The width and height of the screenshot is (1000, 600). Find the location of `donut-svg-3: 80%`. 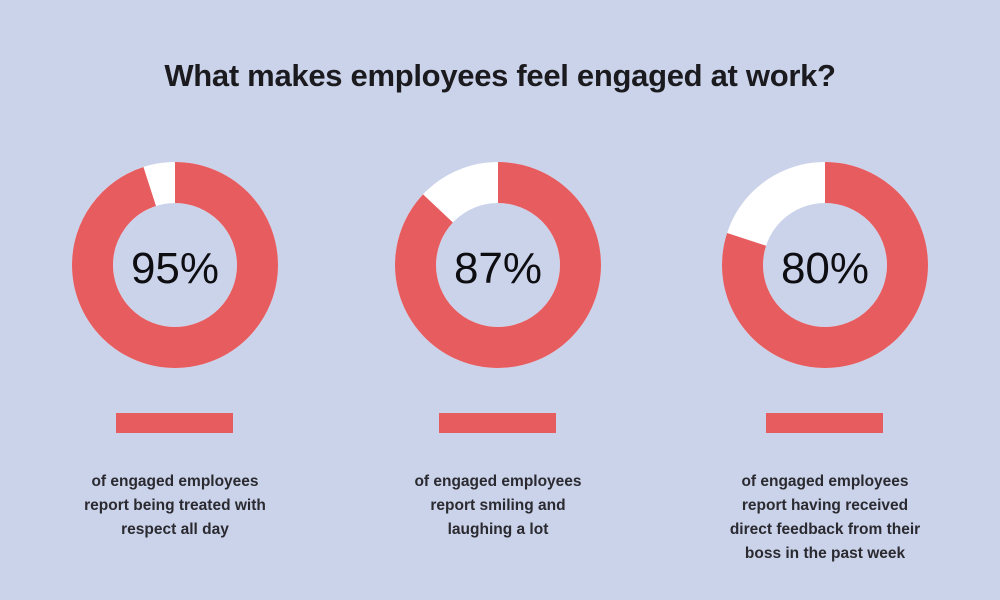

donut-svg-3: 80% is located at coordinates (825, 265).